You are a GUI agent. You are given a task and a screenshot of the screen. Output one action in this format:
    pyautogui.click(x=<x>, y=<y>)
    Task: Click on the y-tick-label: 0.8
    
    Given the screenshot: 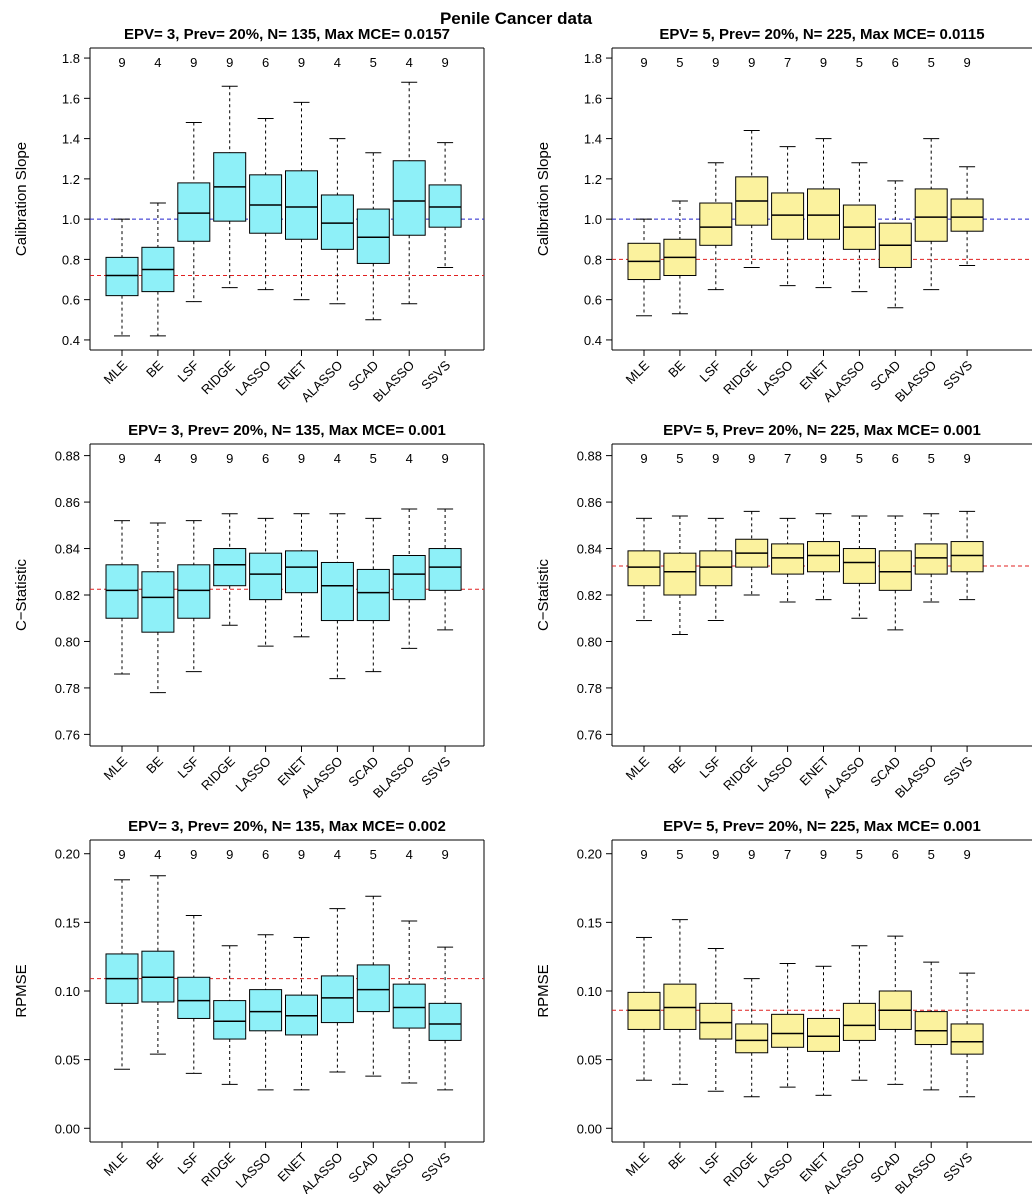 What is the action you would take?
    pyautogui.click(x=71, y=259)
    